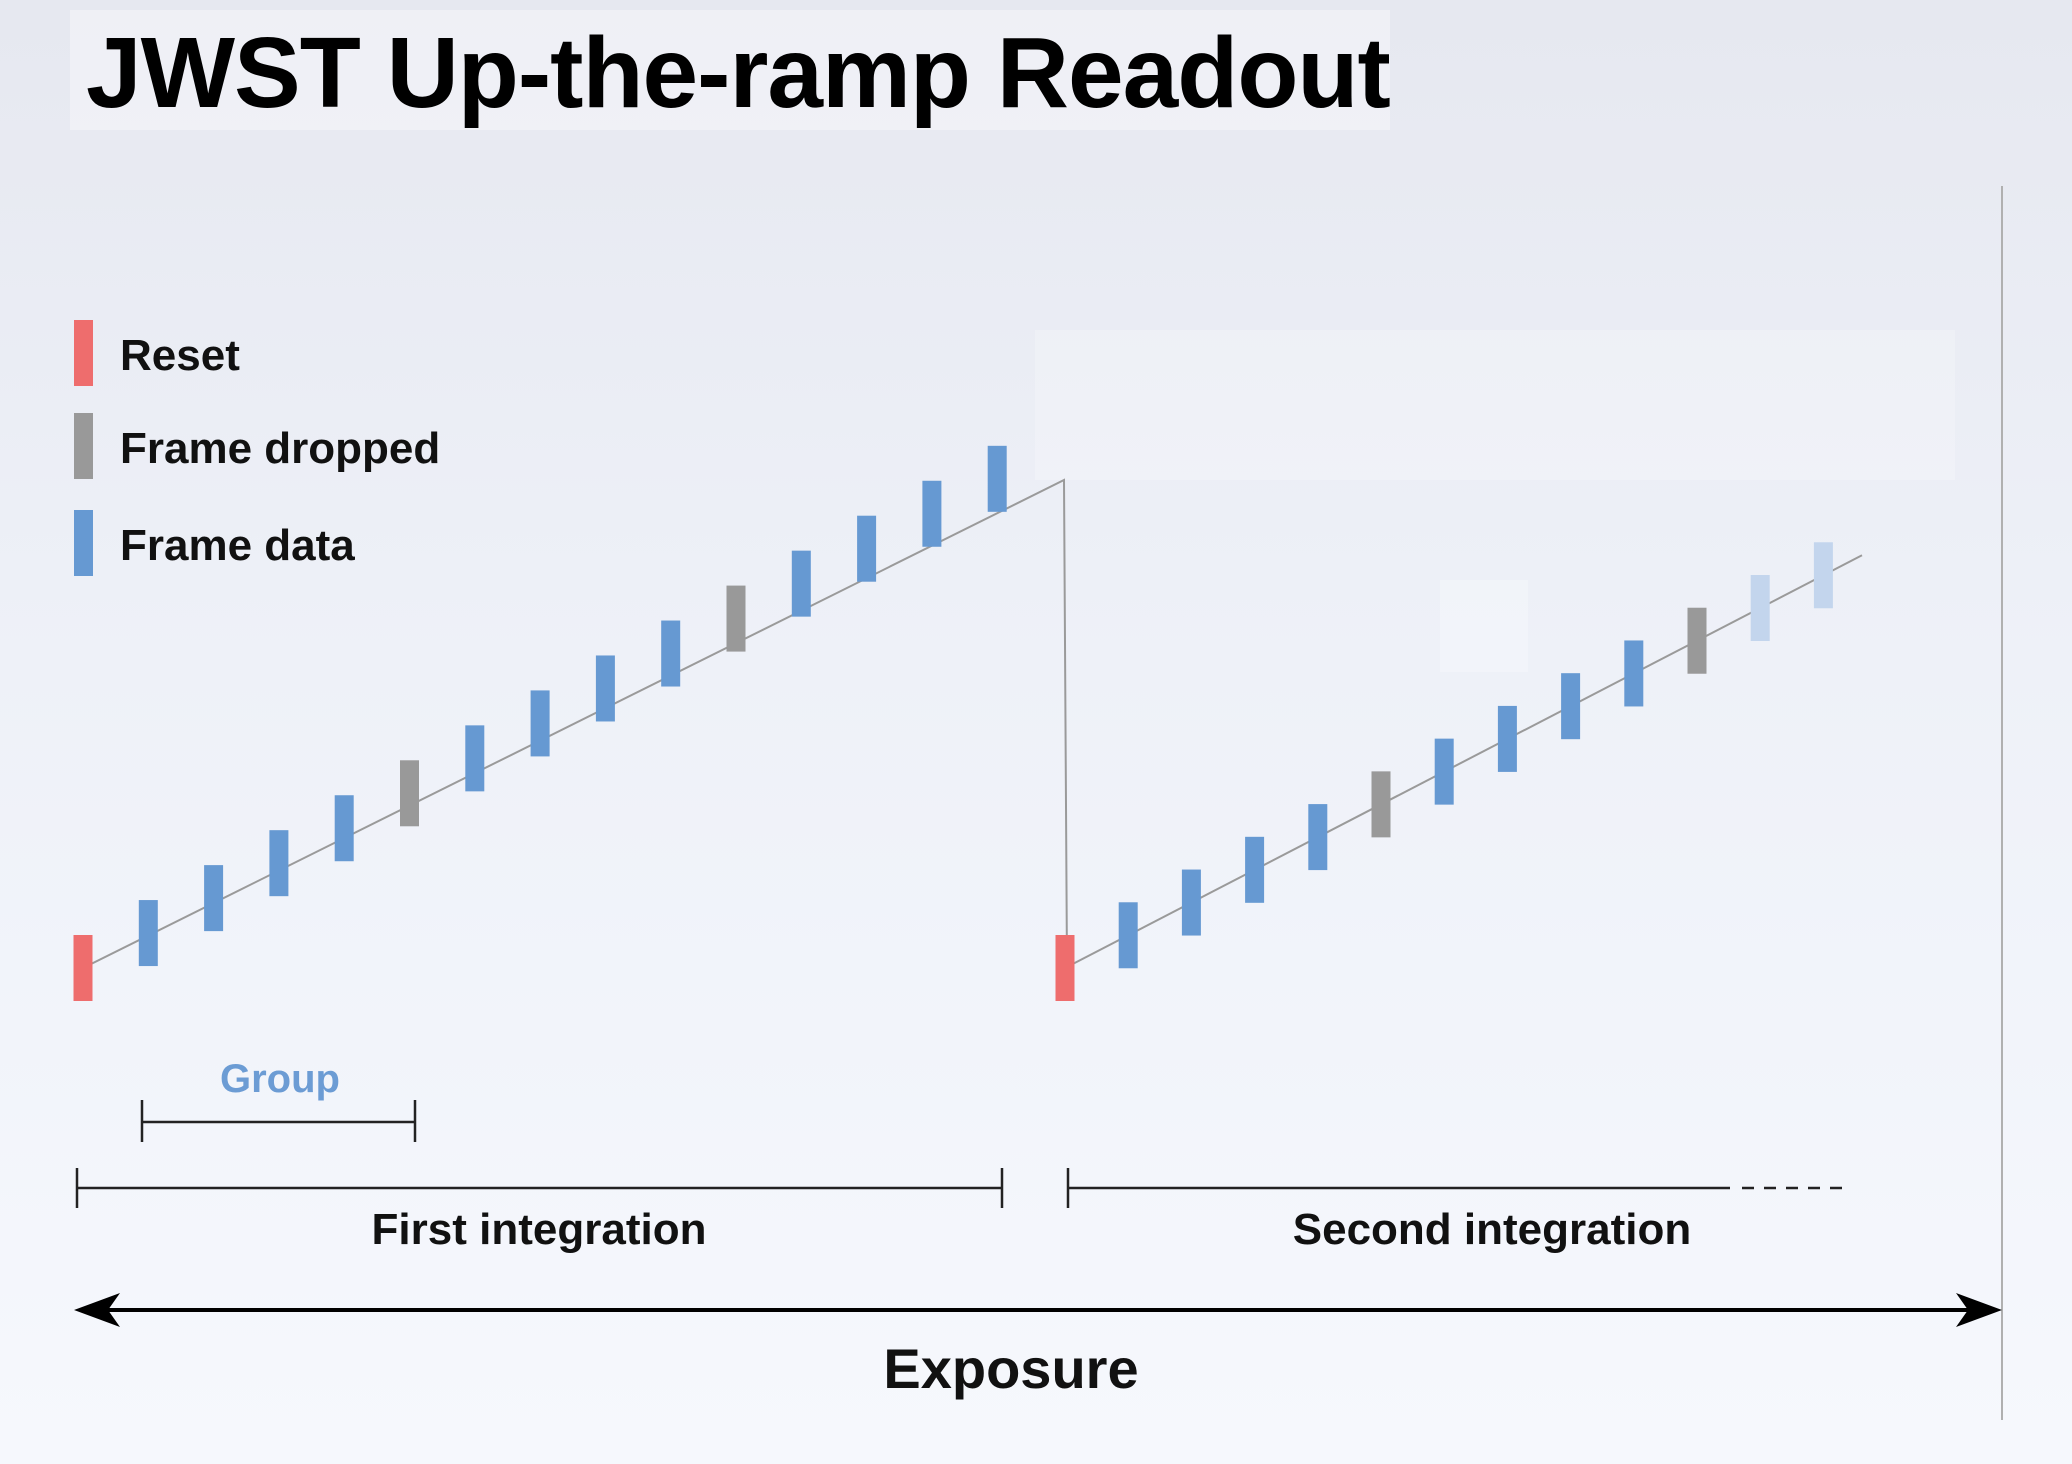  I want to click on exposure-label: Exposure, so click(1010, 1368).